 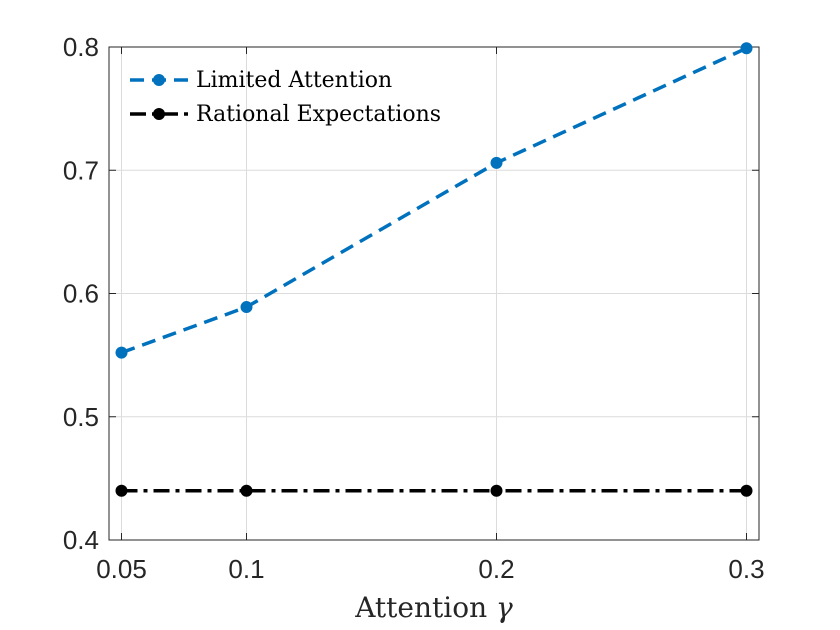 What do you see at coordinates (81, 417) in the screenshot?
I see `y-tick-label: 0.5` at bounding box center [81, 417].